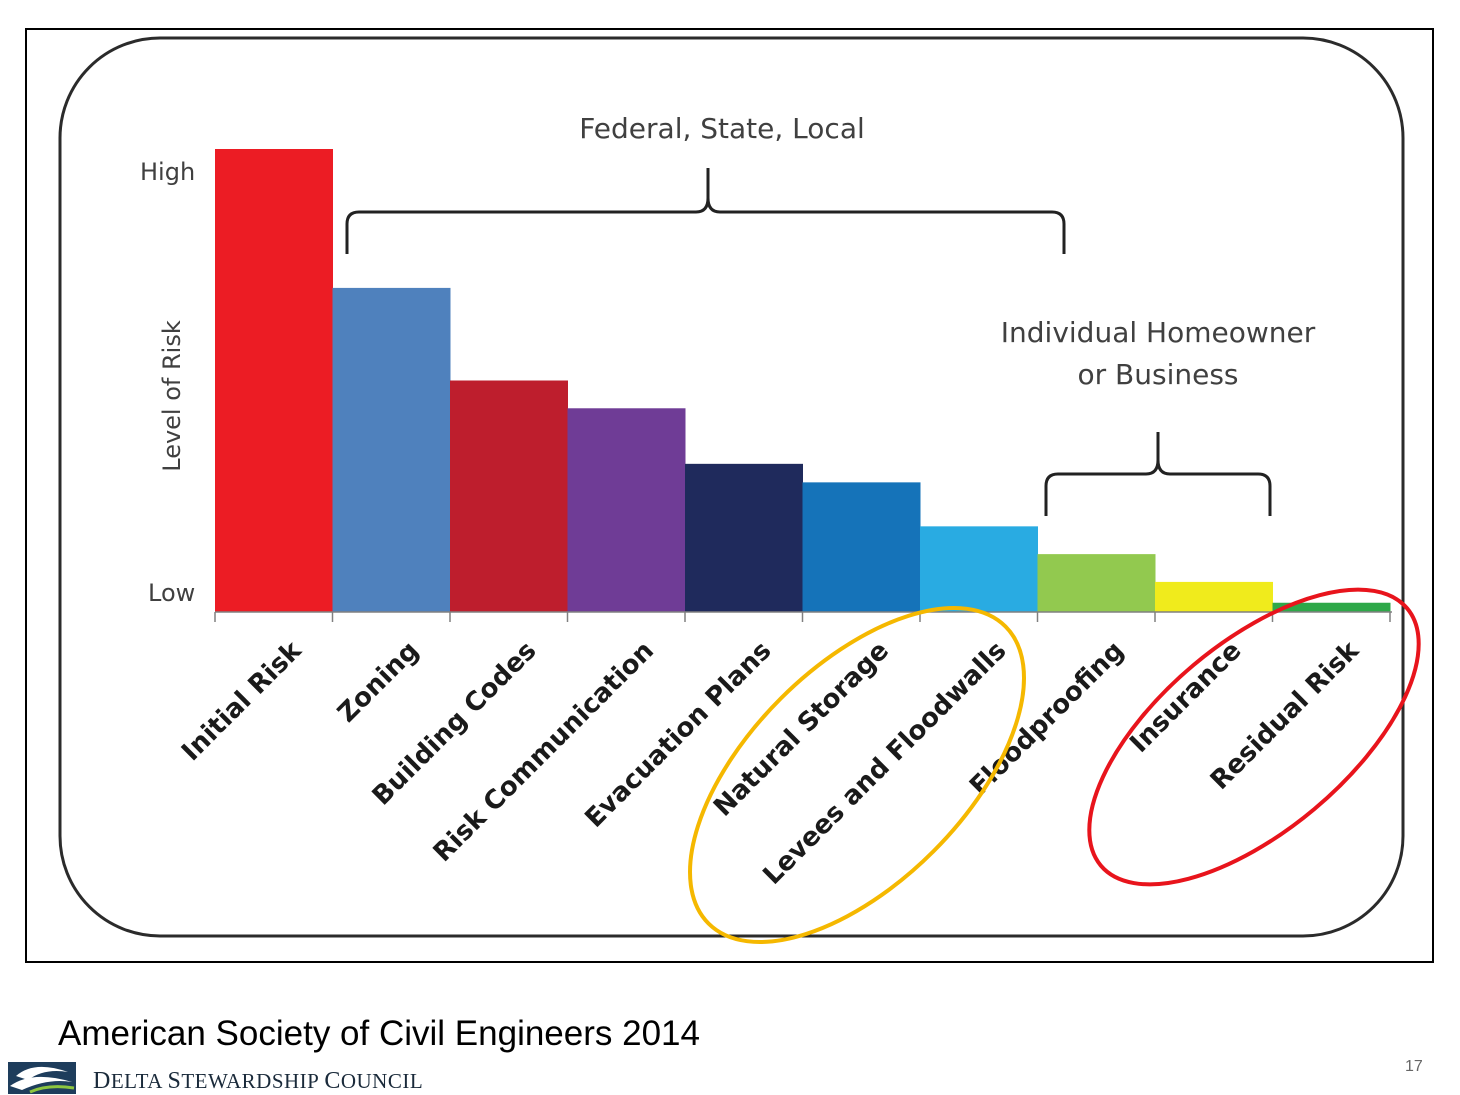 The height and width of the screenshot is (1095, 1460). What do you see at coordinates (626, 510) in the screenshot?
I see `bar-risk-communication` at bounding box center [626, 510].